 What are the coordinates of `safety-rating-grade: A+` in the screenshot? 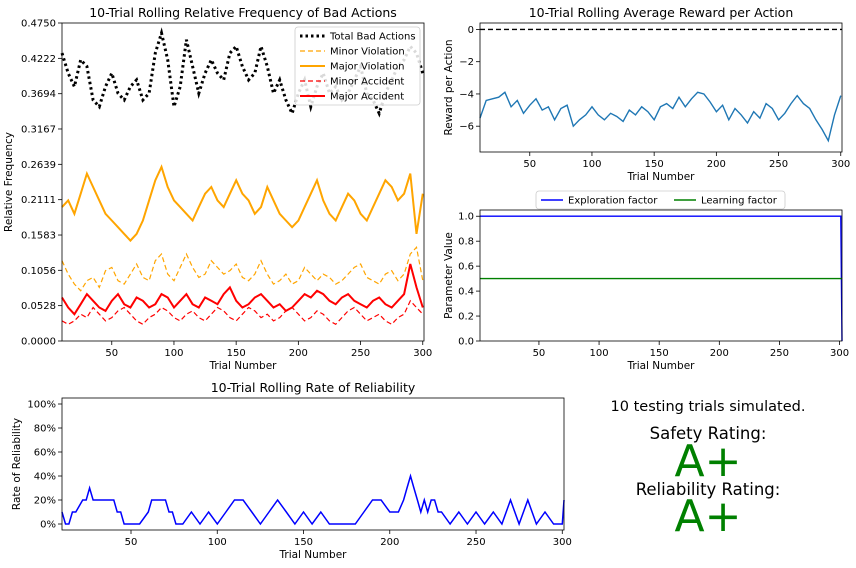 It's located at (708, 461).